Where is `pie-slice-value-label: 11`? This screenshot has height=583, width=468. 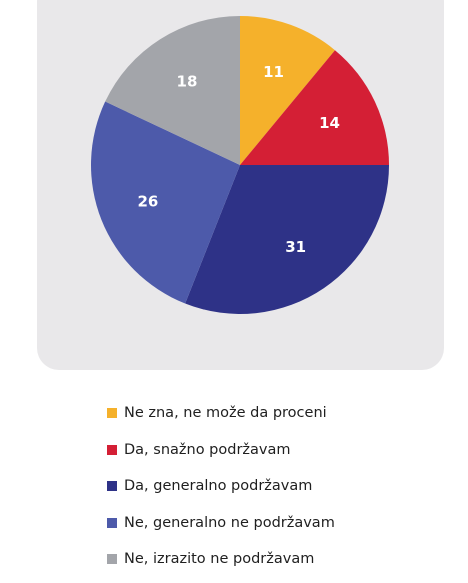 pie-slice-value-label: 11 is located at coordinates (273, 72).